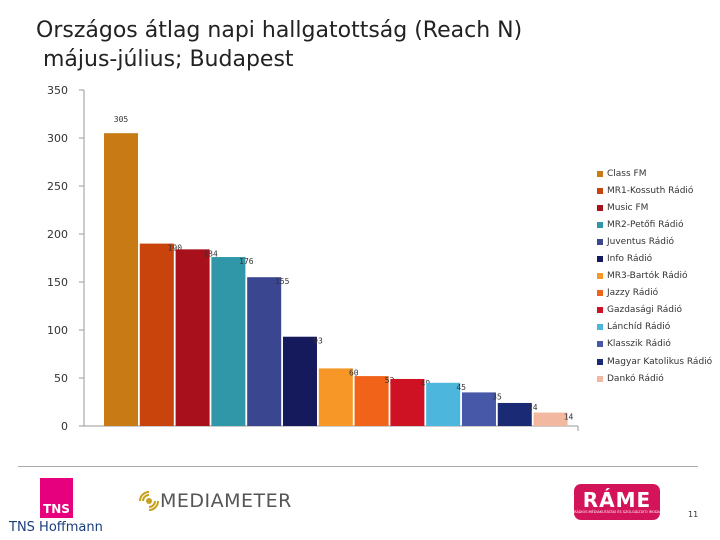 Image resolution: width=720 pixels, height=540 pixels. What do you see at coordinates (246, 261) in the screenshot?
I see `data-label: 176` at bounding box center [246, 261].